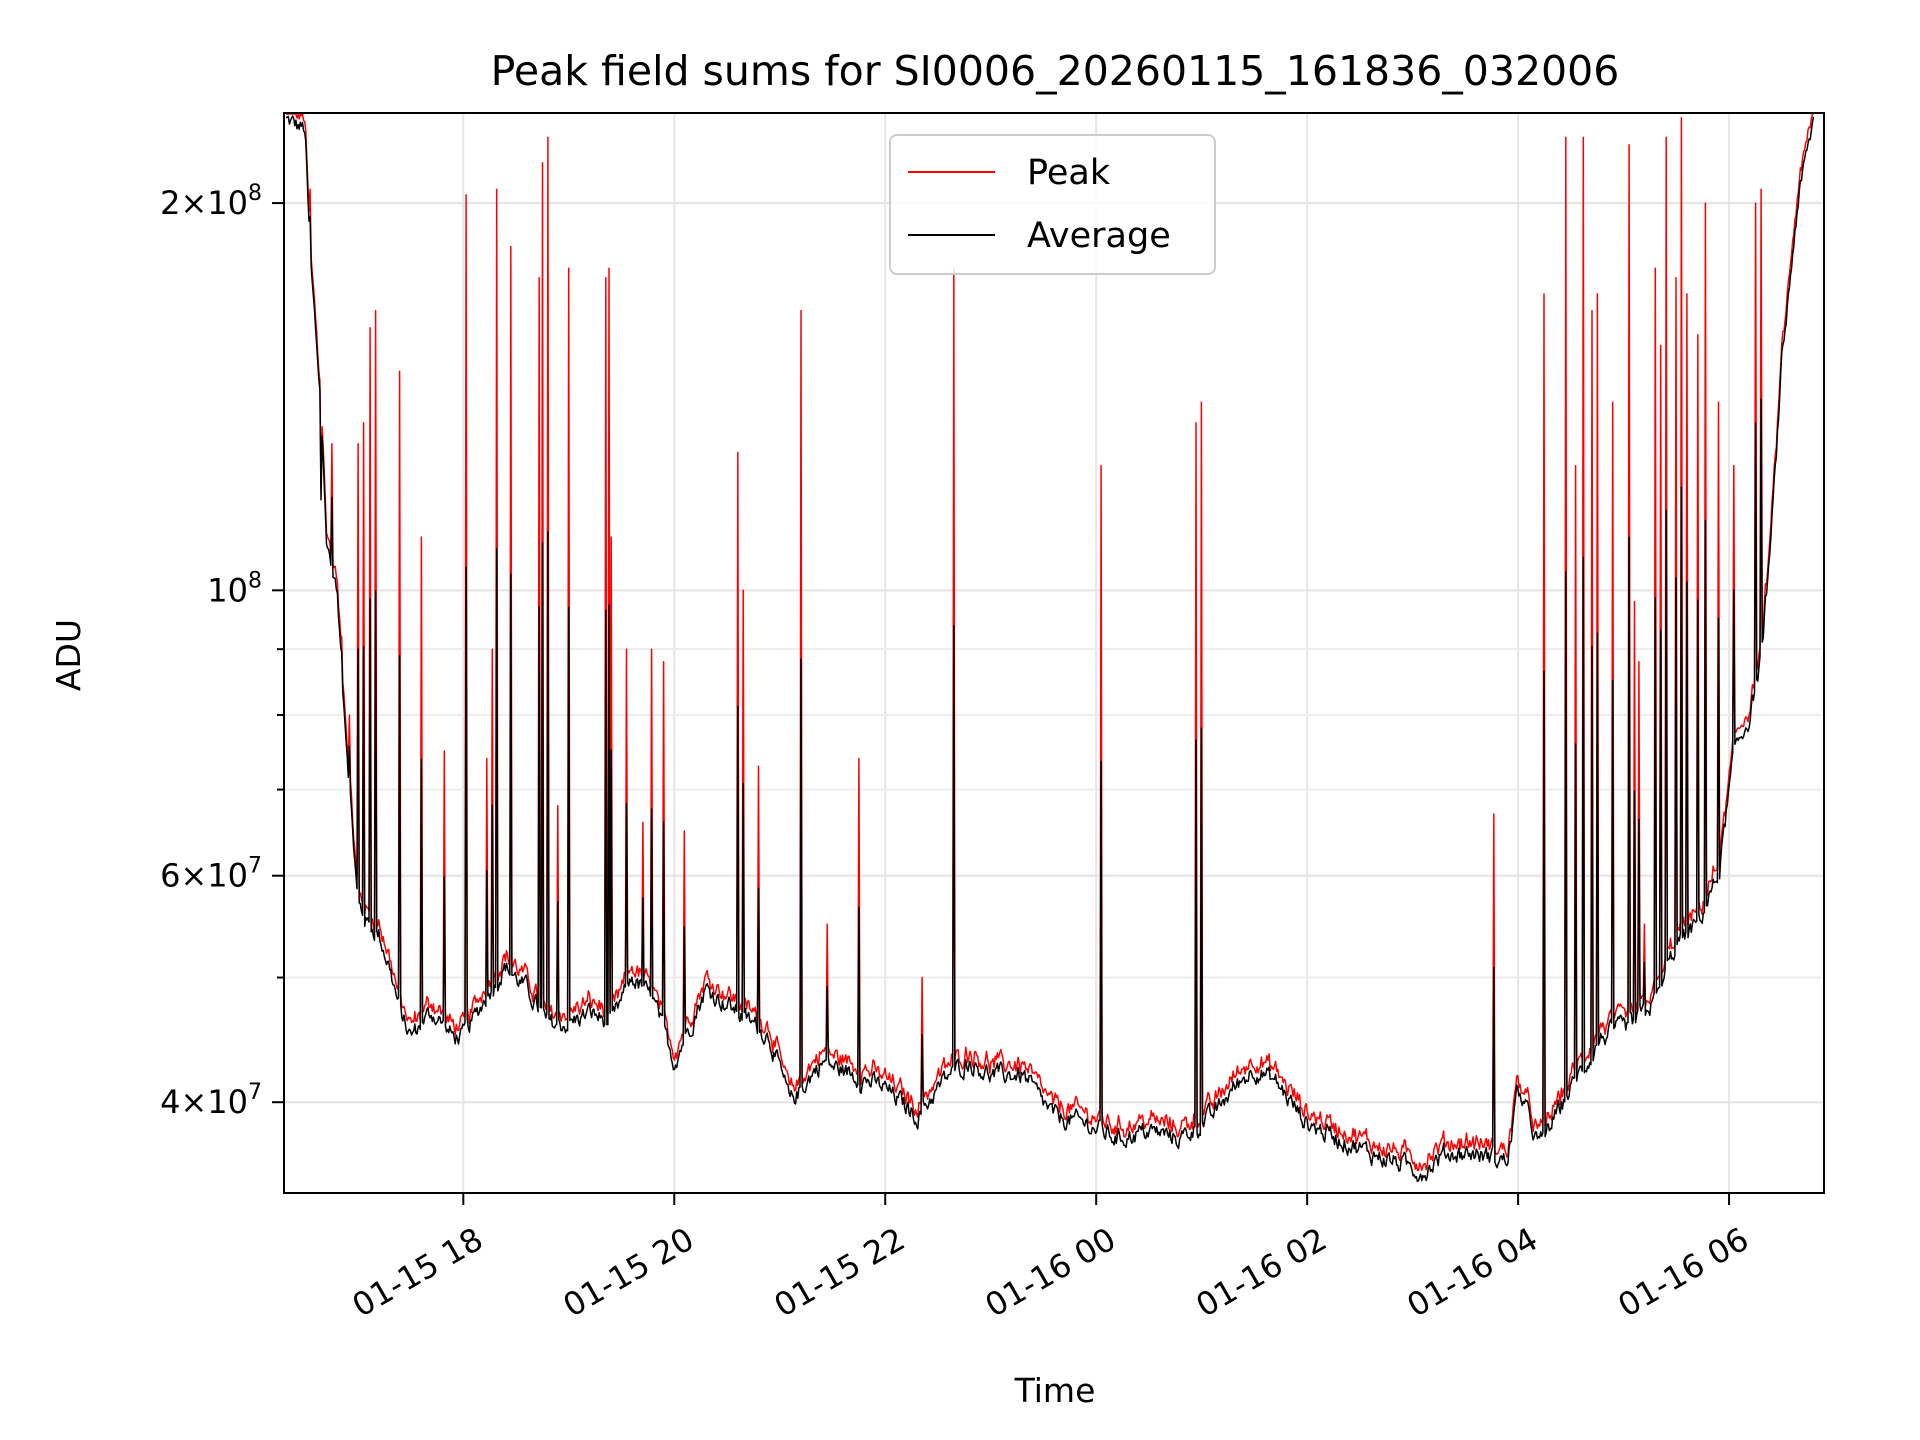  I want to click on legend-average-label: Average, so click(1099, 236).